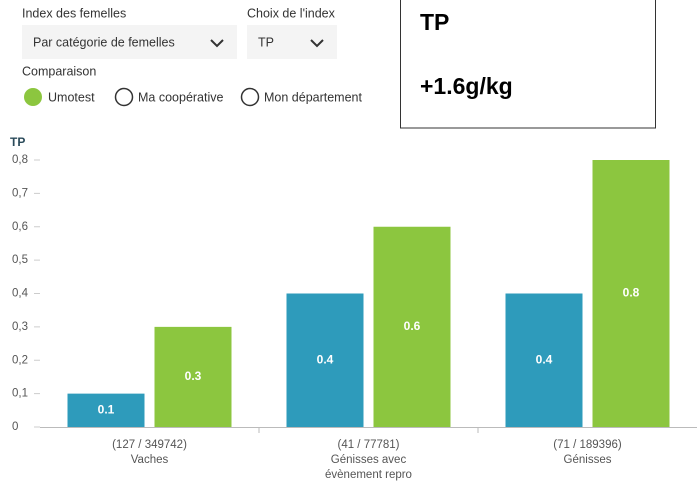 The image size is (699, 499). Describe the element at coordinates (368, 445) in the screenshot. I see `x-tick-label: (41 / 77781)` at that location.